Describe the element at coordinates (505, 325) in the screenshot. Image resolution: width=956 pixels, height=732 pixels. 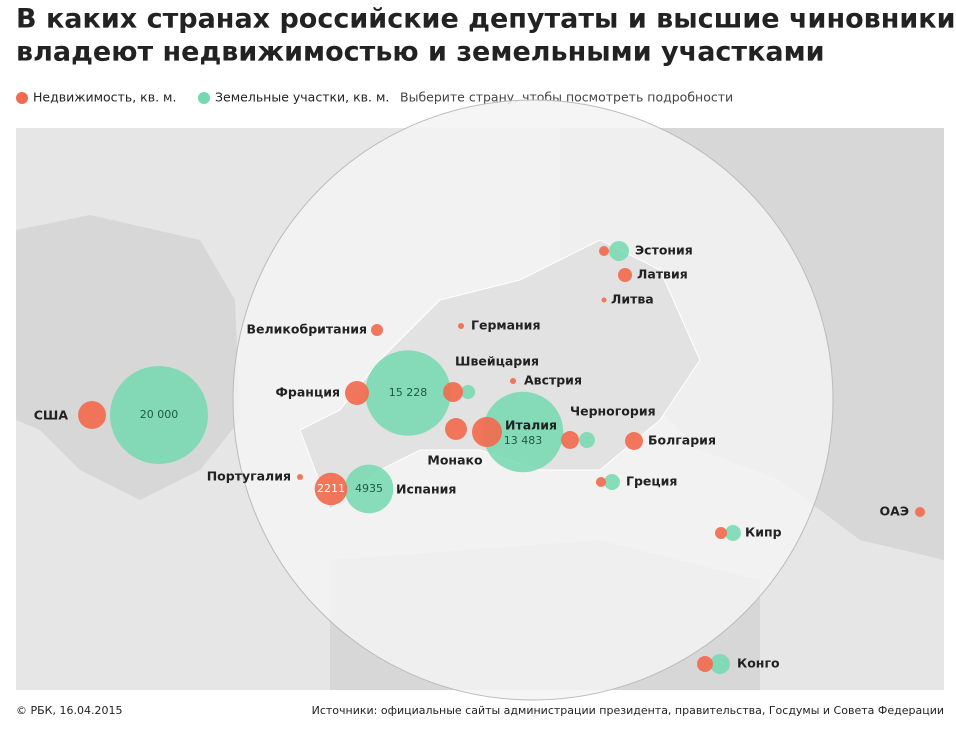
I see `country-label: Германия` at that location.